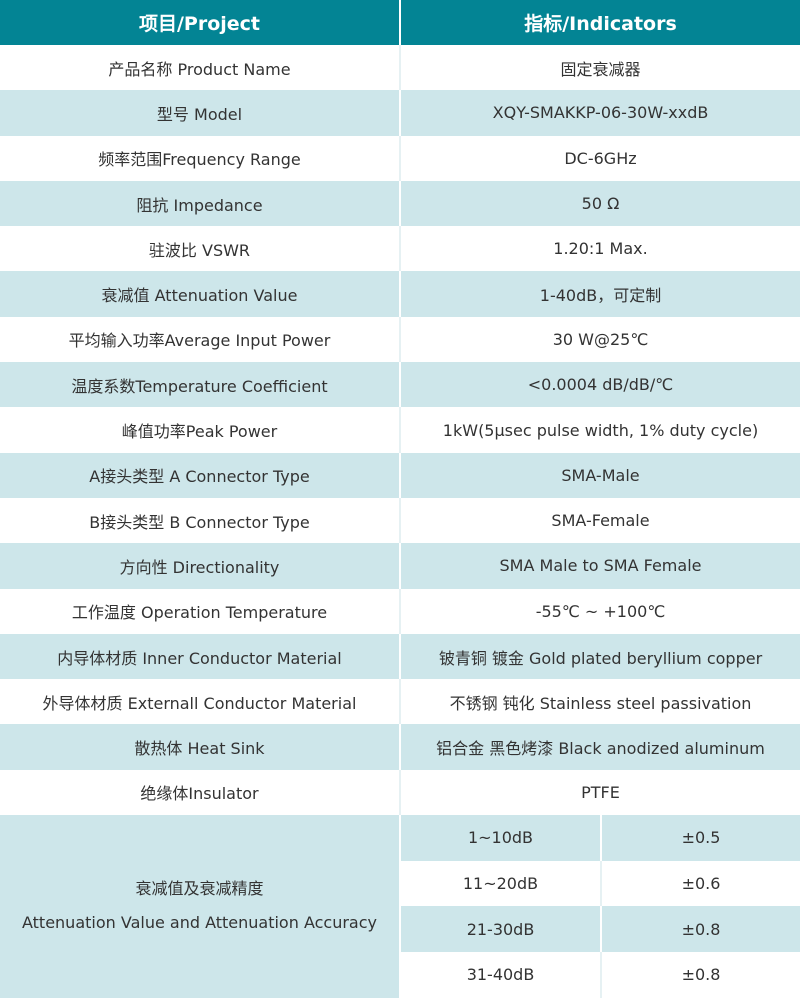 Image resolution: width=800 pixels, height=998 pixels. I want to click on table-row: B接头类型 B Connector Type SMA-Female, so click(400, 520).